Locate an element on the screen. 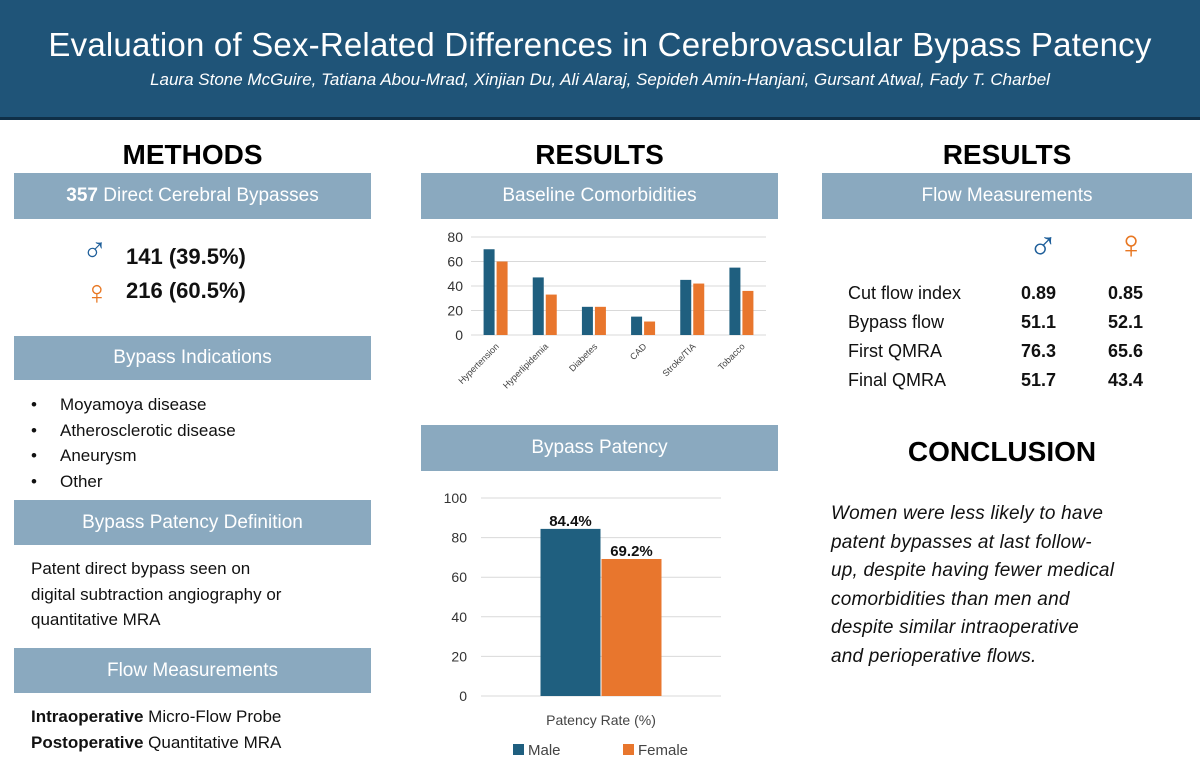 This screenshot has height=772, width=1200. x-tick-label: CAD is located at coordinates (638, 351).